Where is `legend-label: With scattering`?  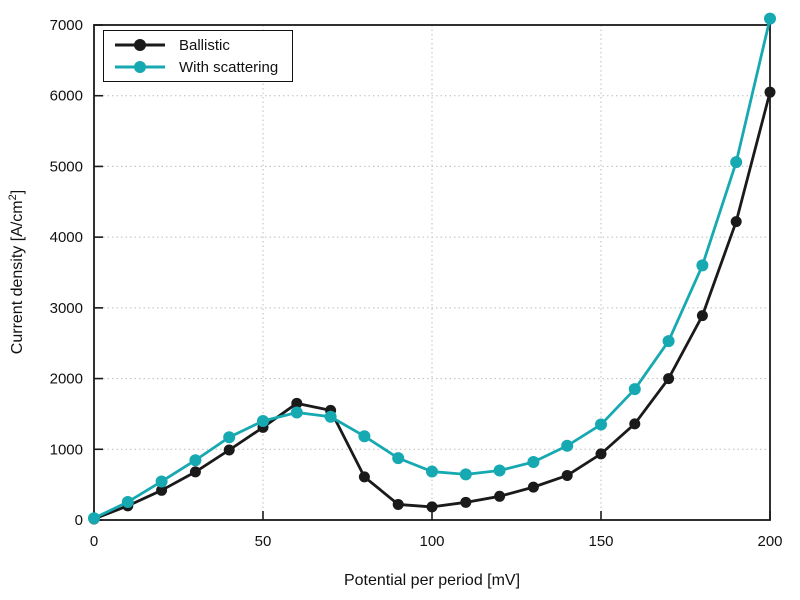 legend-label: With scattering is located at coordinates (229, 67).